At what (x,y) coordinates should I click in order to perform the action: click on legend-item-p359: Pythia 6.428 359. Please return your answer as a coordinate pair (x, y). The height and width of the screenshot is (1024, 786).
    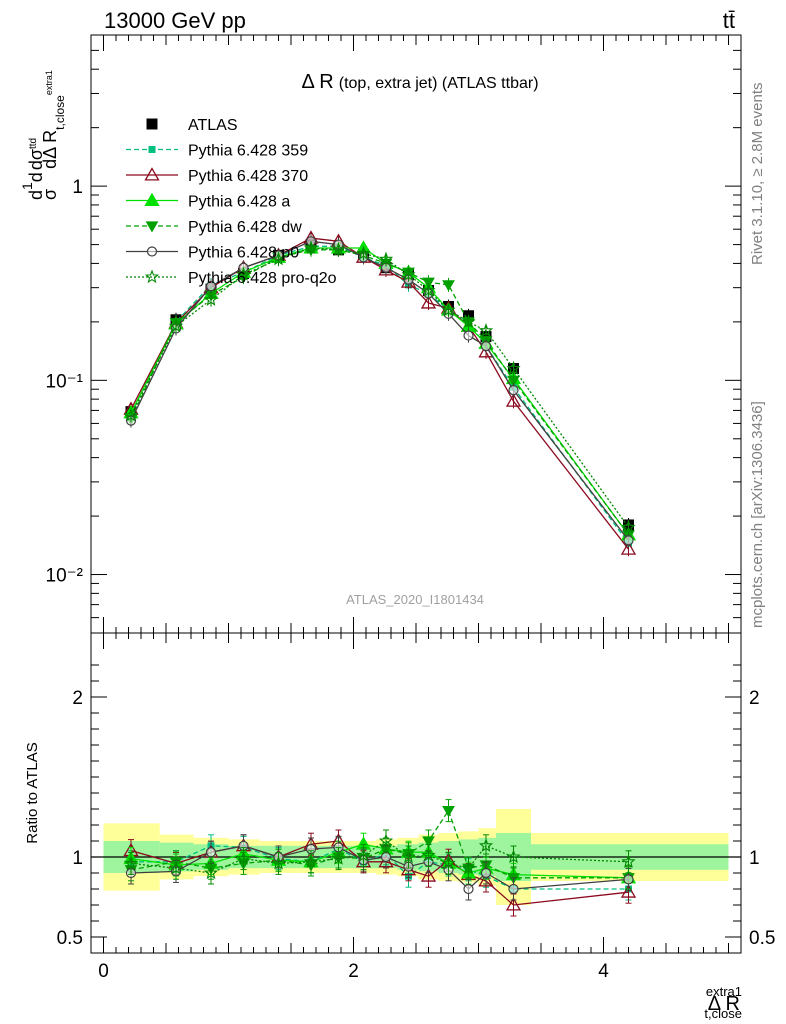
    Looking at the image, I should click on (217, 151).